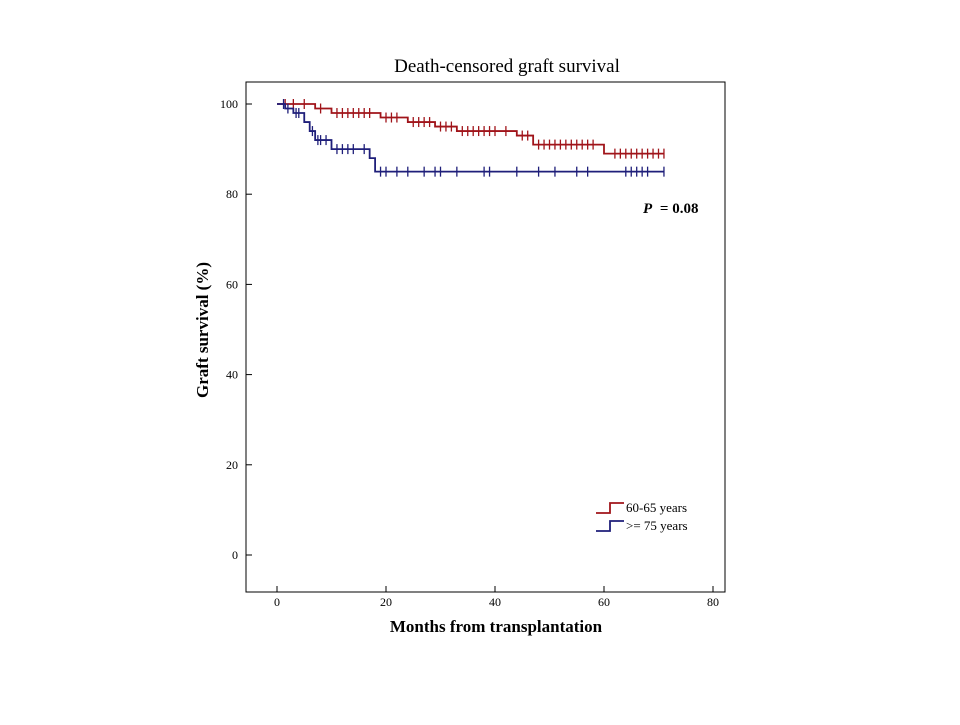 Image resolution: width=960 pixels, height=725 pixels. Describe the element at coordinates (235, 555) in the screenshot. I see `y-tick-label: 0` at that location.